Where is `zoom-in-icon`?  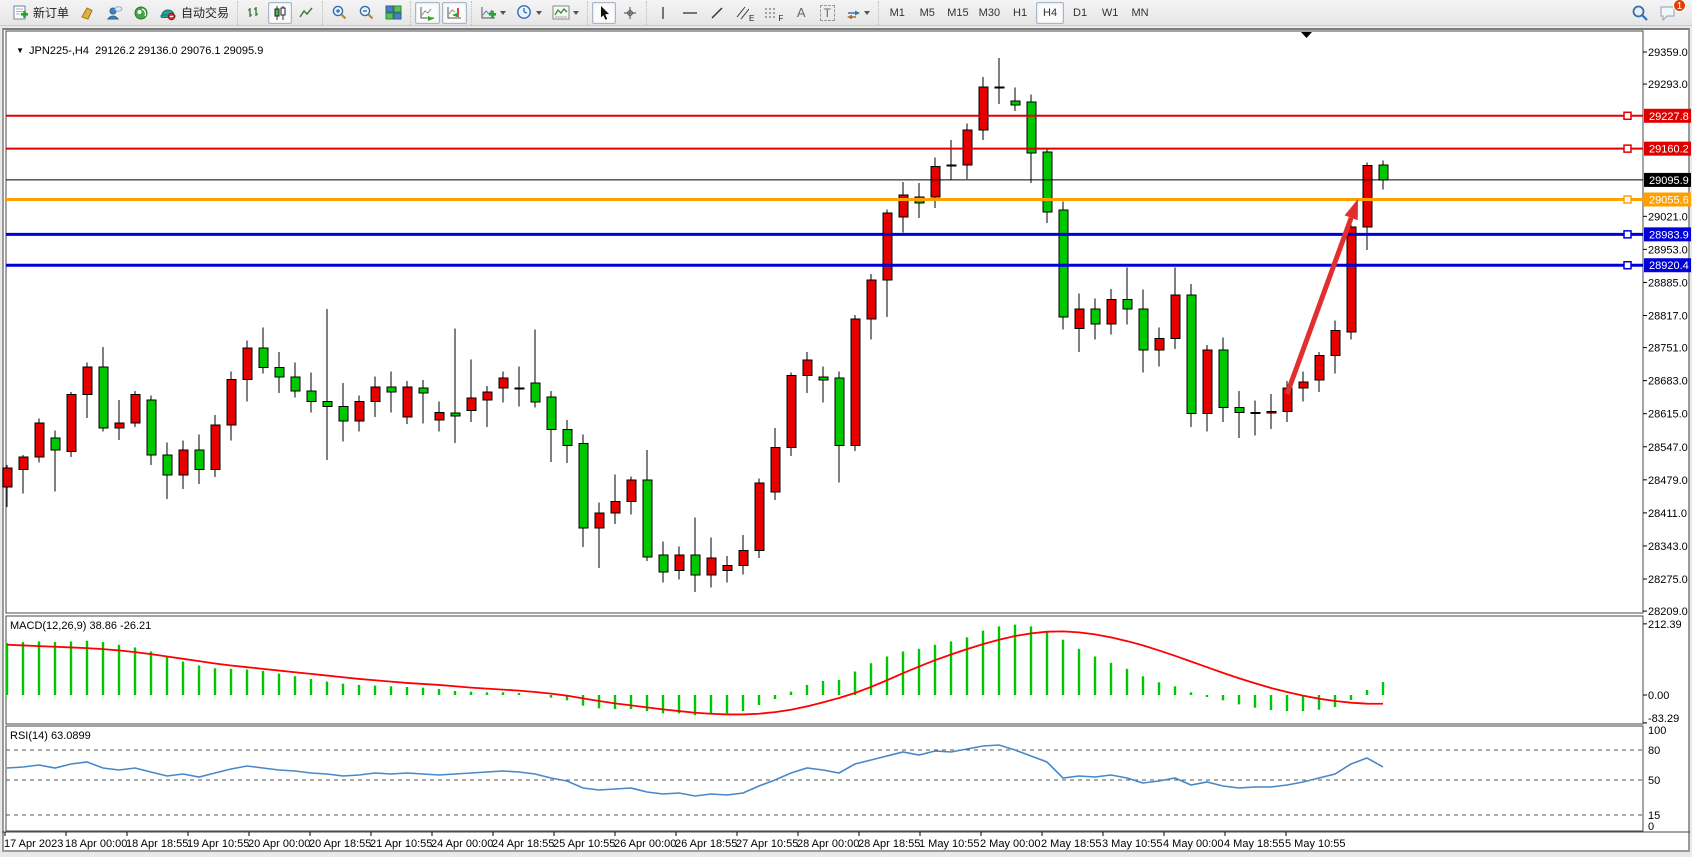
zoom-in-icon is located at coordinates (339, 12).